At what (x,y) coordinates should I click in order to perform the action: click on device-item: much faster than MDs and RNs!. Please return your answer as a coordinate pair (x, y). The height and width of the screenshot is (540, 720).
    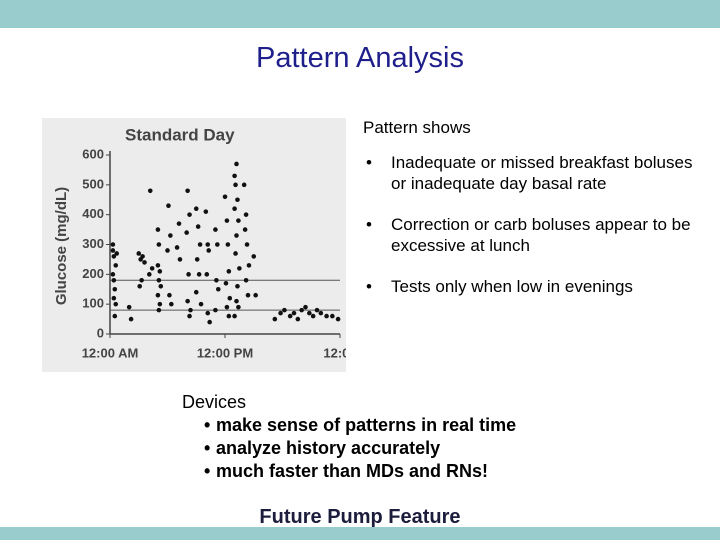
    Looking at the image, I should click on (360, 471).